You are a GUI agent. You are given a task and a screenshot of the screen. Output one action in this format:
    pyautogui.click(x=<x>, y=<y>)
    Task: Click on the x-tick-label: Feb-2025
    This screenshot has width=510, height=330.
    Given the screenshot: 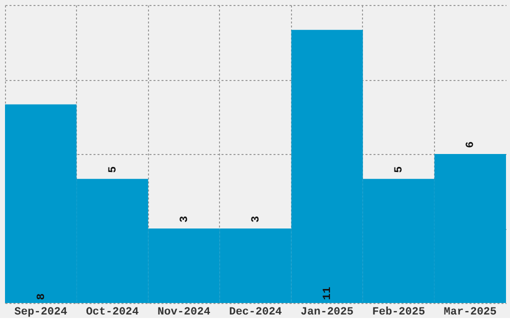 What is the action you would take?
    pyautogui.click(x=399, y=312)
    